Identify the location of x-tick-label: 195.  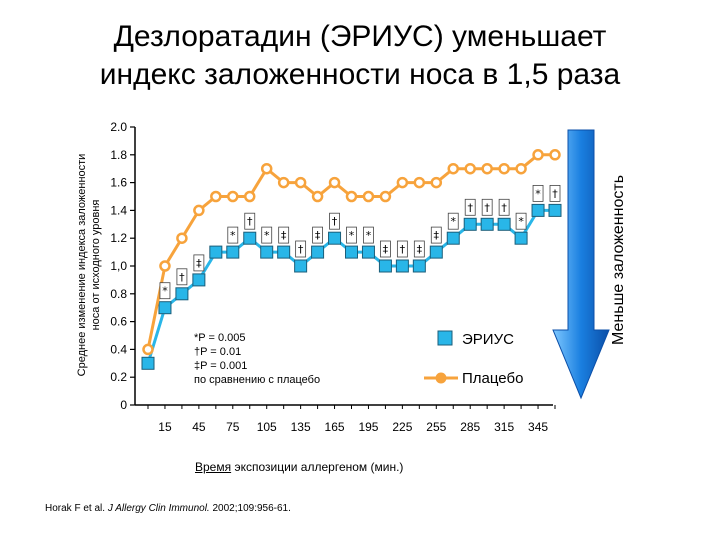
(368, 427).